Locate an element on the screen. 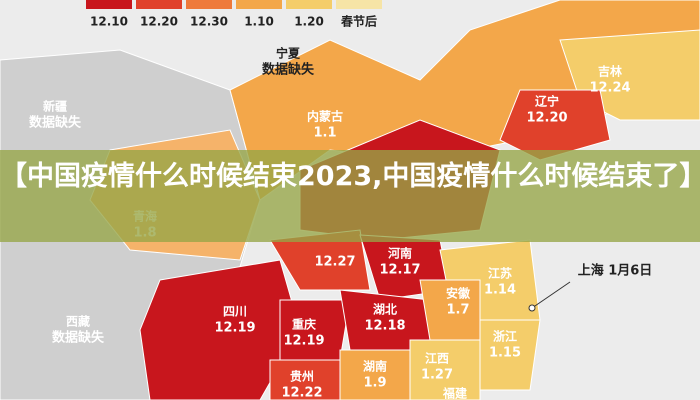  region-value: 12.27 is located at coordinates (334, 262).